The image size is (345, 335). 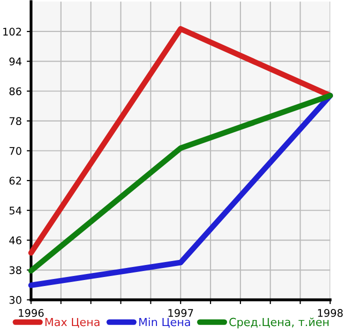 I want to click on y-tick-label: 70, so click(x=16, y=150).